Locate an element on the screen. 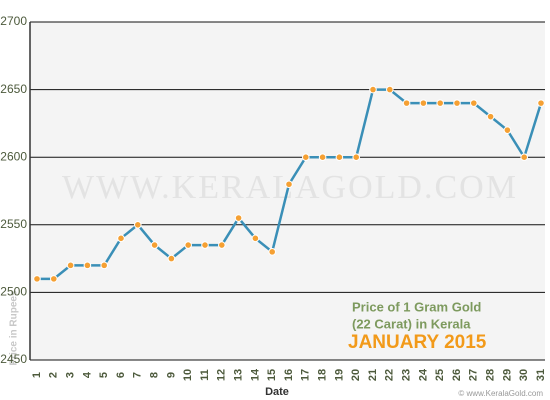 The image size is (550, 400). annotation: JANUARY 2015 is located at coordinates (417, 342).